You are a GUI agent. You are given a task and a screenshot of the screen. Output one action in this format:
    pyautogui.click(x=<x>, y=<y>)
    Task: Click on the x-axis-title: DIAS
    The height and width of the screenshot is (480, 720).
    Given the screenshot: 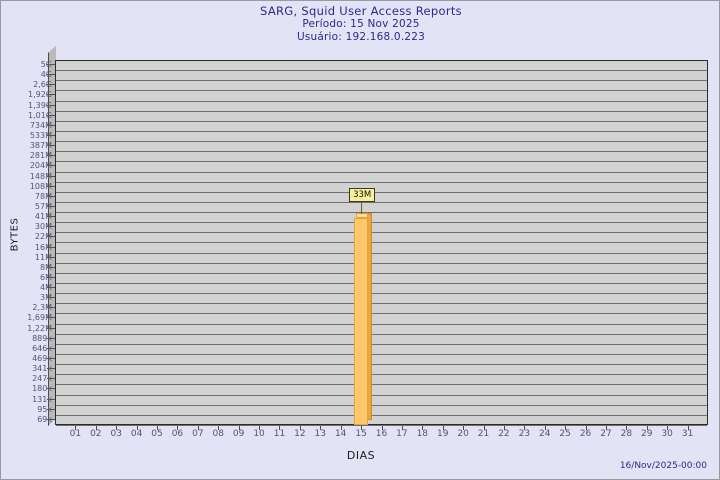 What is the action you would take?
    pyautogui.click(x=361, y=455)
    